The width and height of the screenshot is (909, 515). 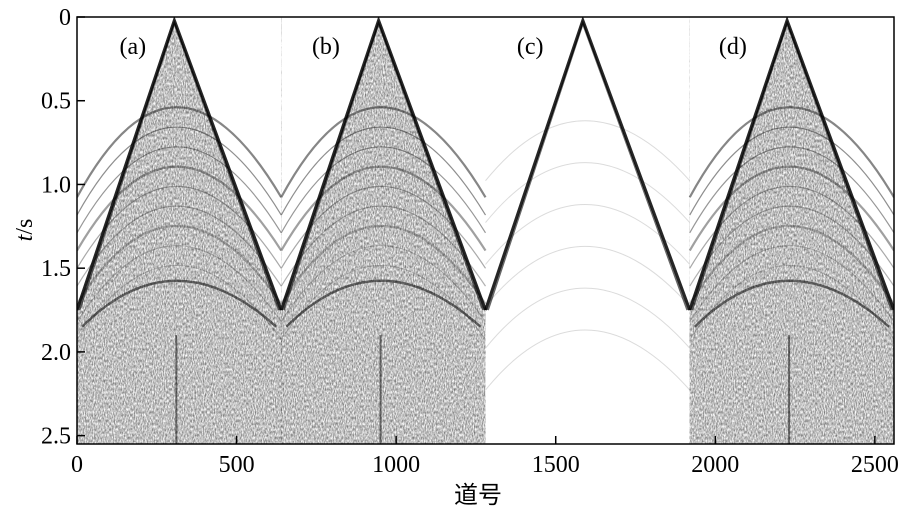 I want to click on x-tick-label: 1500, so click(x=556, y=465).